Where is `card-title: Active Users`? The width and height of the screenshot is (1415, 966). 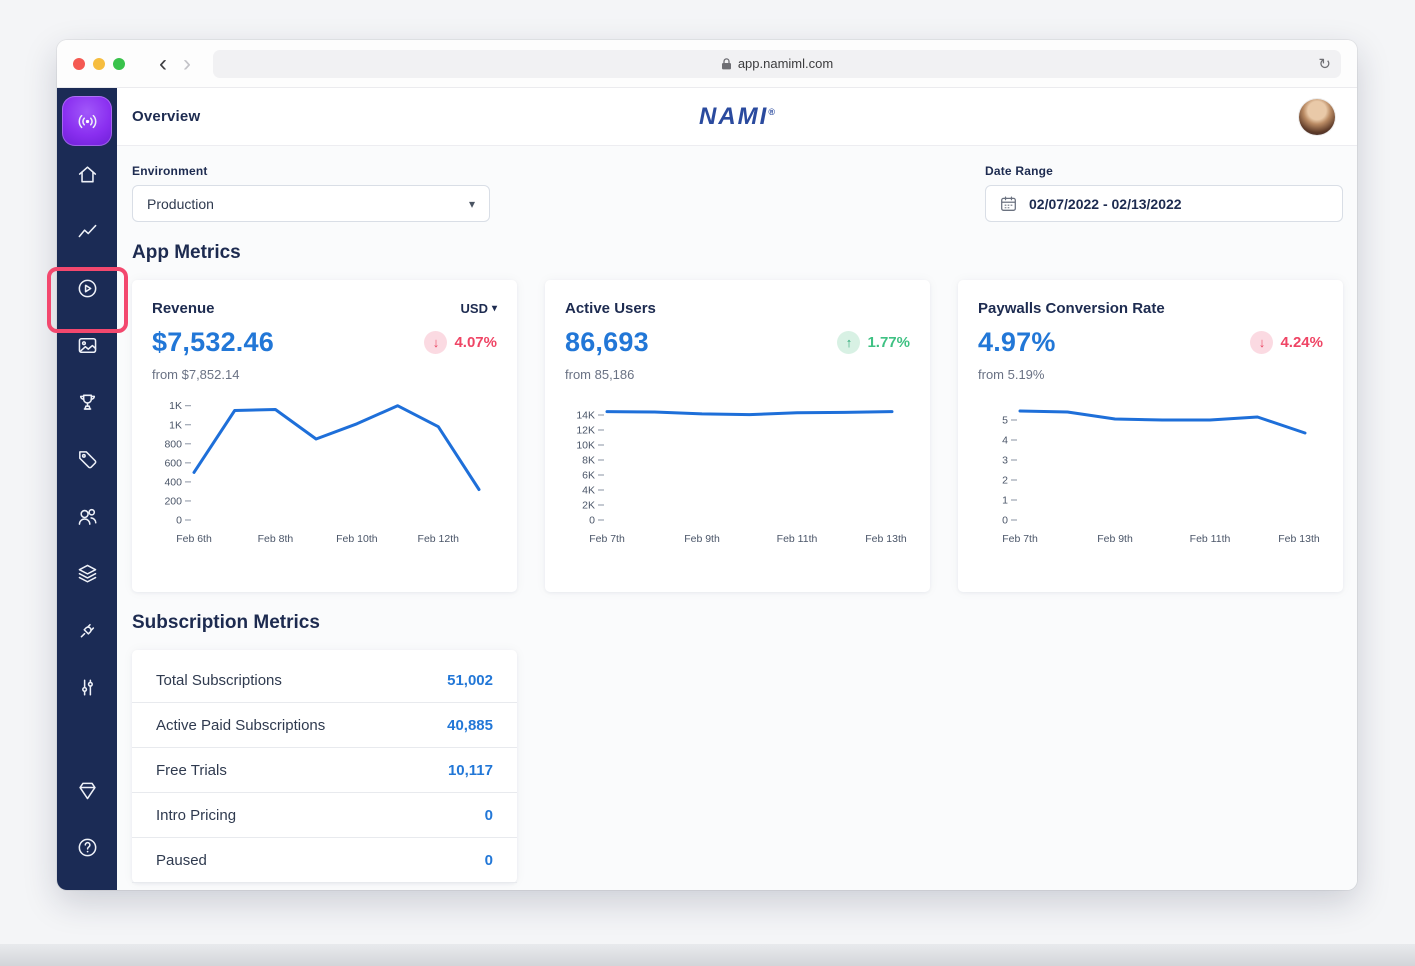 card-title: Active Users is located at coordinates (610, 308).